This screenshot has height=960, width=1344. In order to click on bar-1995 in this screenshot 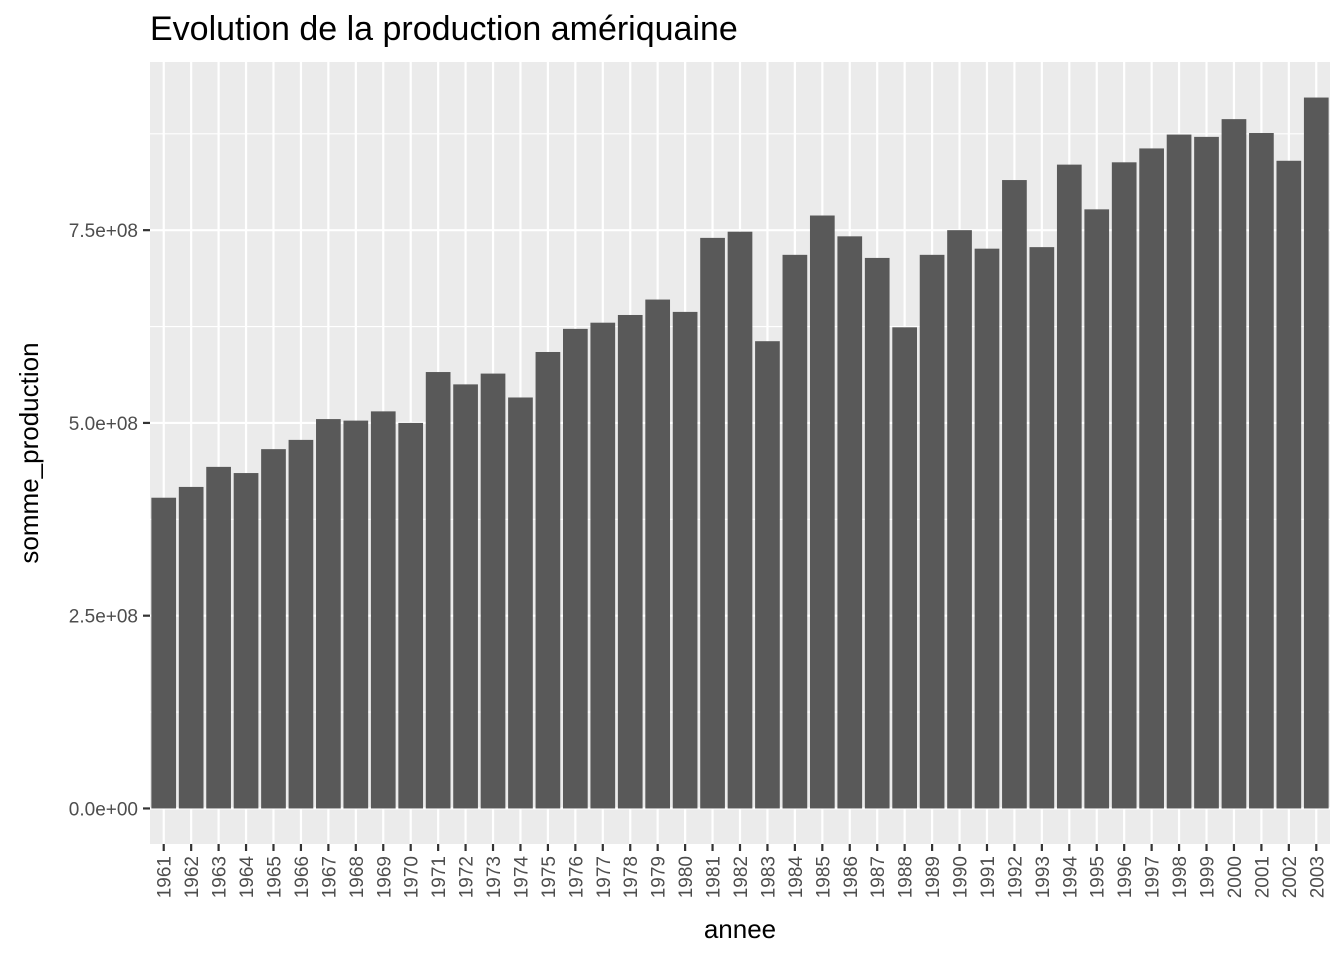, I will do `click(1097, 509)`.